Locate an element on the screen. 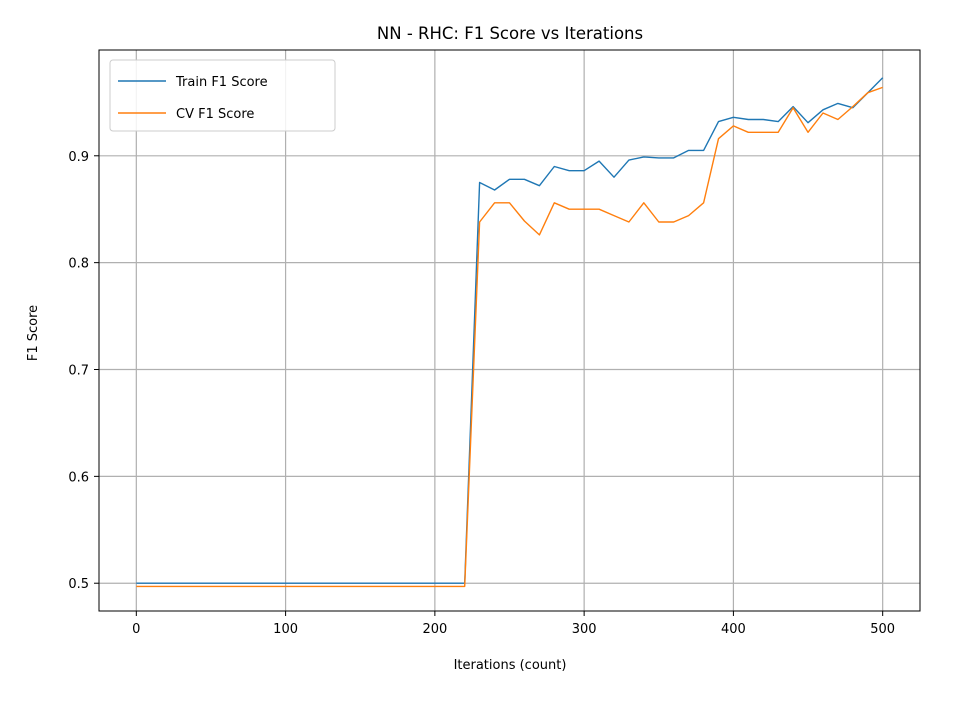  x-tick-label: 200 is located at coordinates (434, 629).